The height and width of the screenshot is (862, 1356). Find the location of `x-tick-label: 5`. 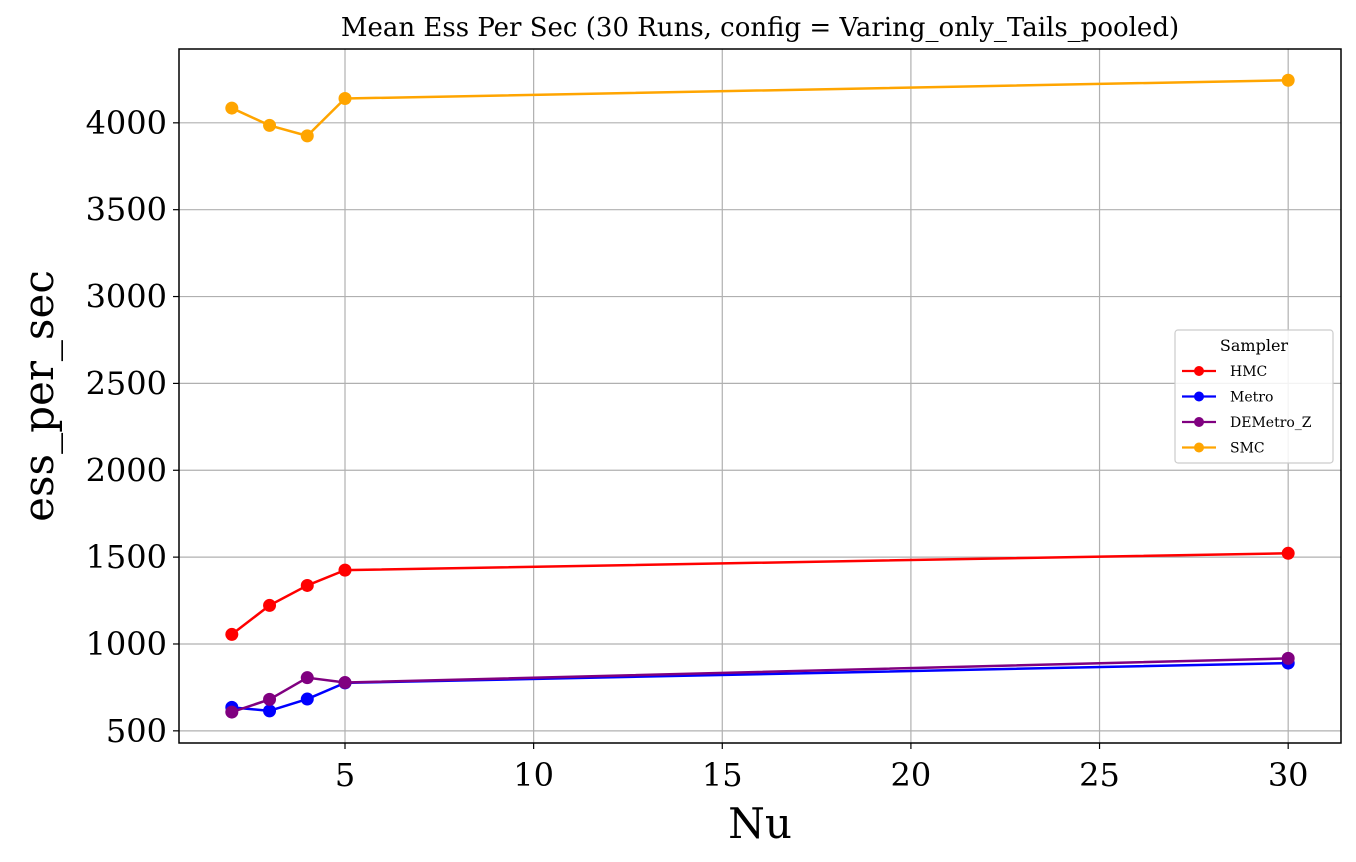

x-tick-label: 5 is located at coordinates (345, 775).